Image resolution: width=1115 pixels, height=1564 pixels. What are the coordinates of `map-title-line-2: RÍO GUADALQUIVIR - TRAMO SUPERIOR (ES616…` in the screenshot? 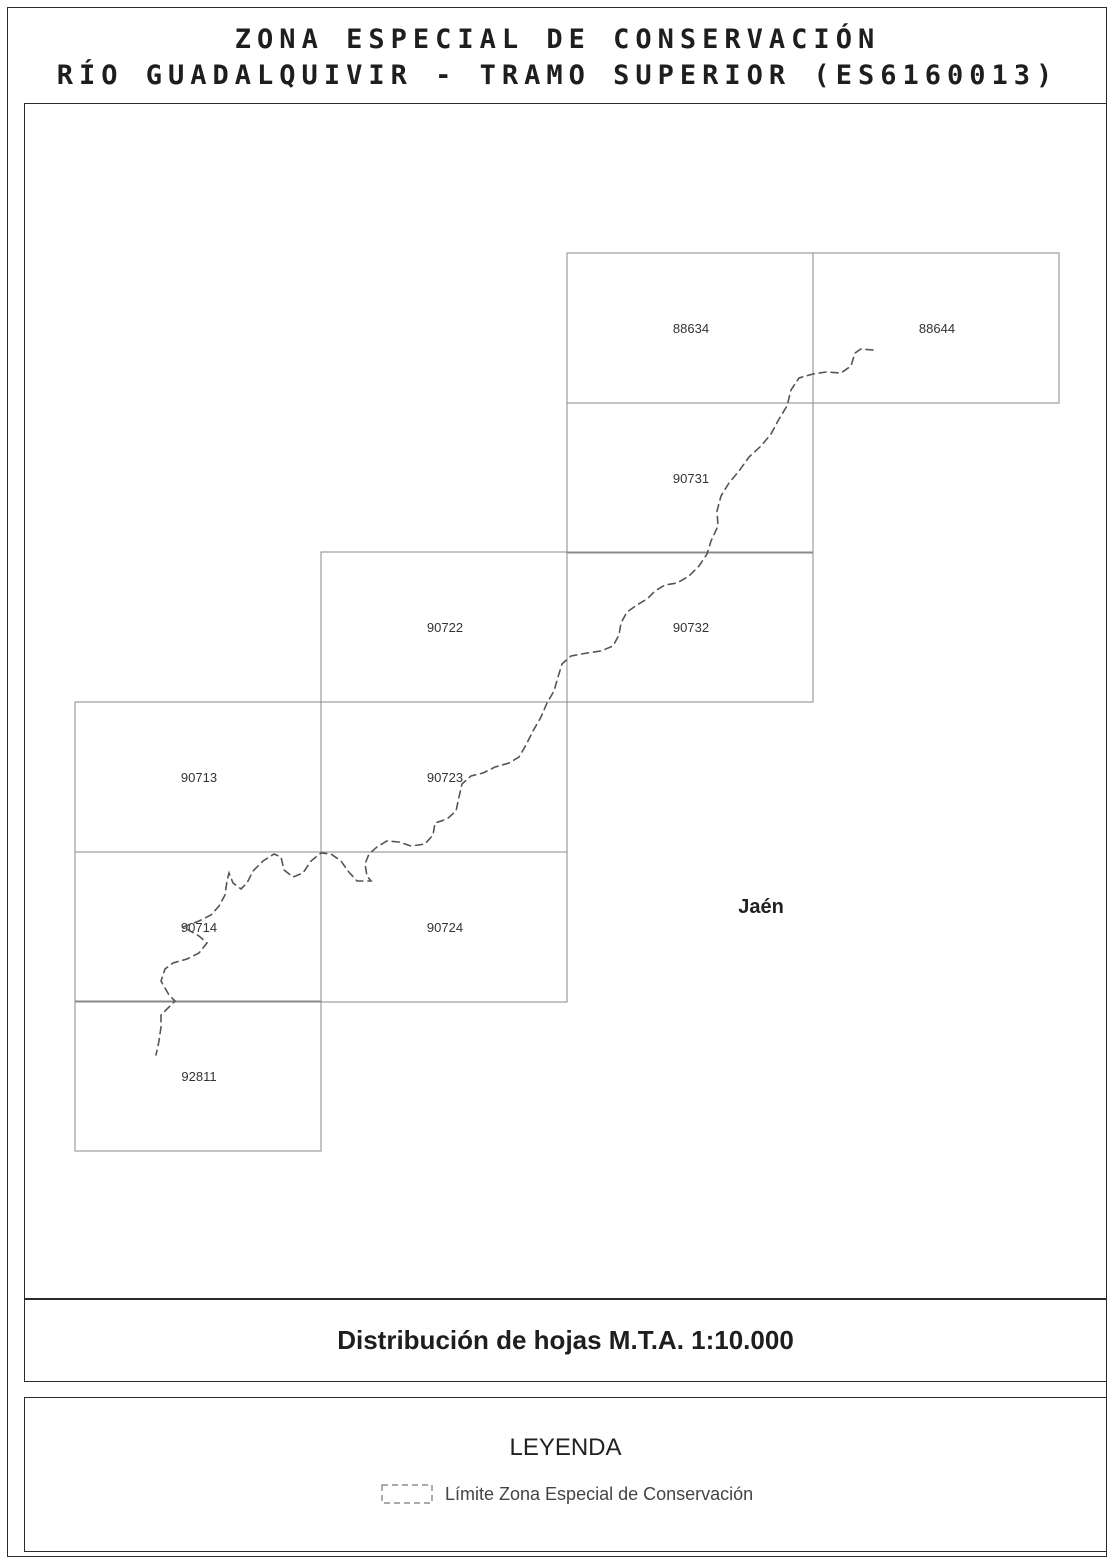 It's located at (557, 75).